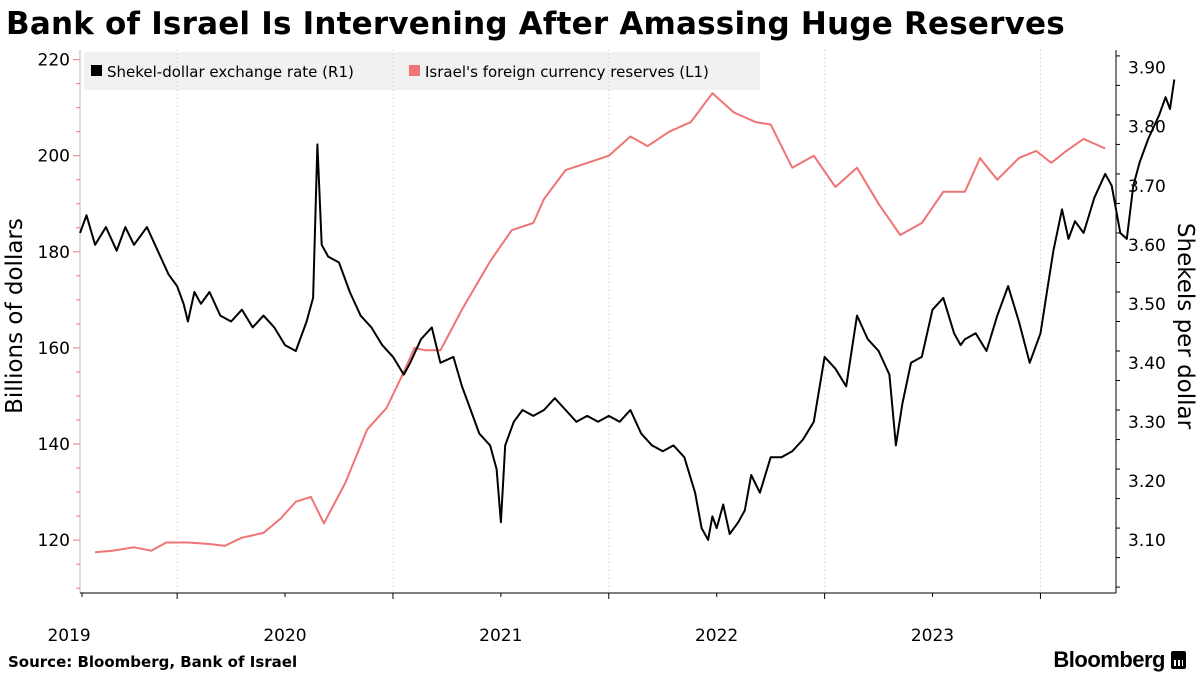 This screenshot has height=675, width=1200. What do you see at coordinates (422, 71) in the screenshot?
I see `legend-box` at bounding box center [422, 71].